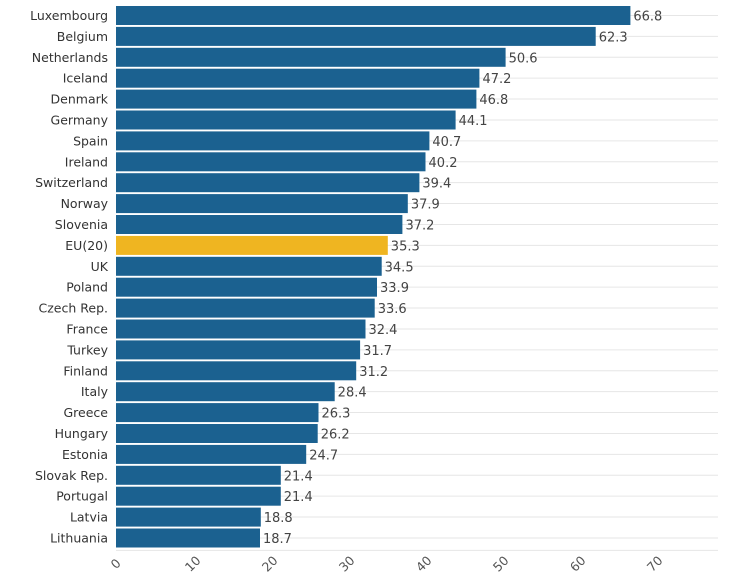  Describe the element at coordinates (270, 564) in the screenshot. I see `x-tick-label: 20` at that location.